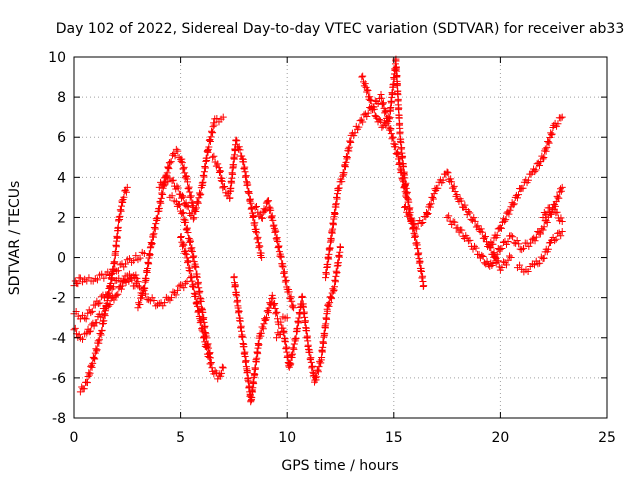 This screenshot has width=640, height=480. What do you see at coordinates (61, 138) in the screenshot?
I see `y-tick-label: 6` at bounding box center [61, 138].